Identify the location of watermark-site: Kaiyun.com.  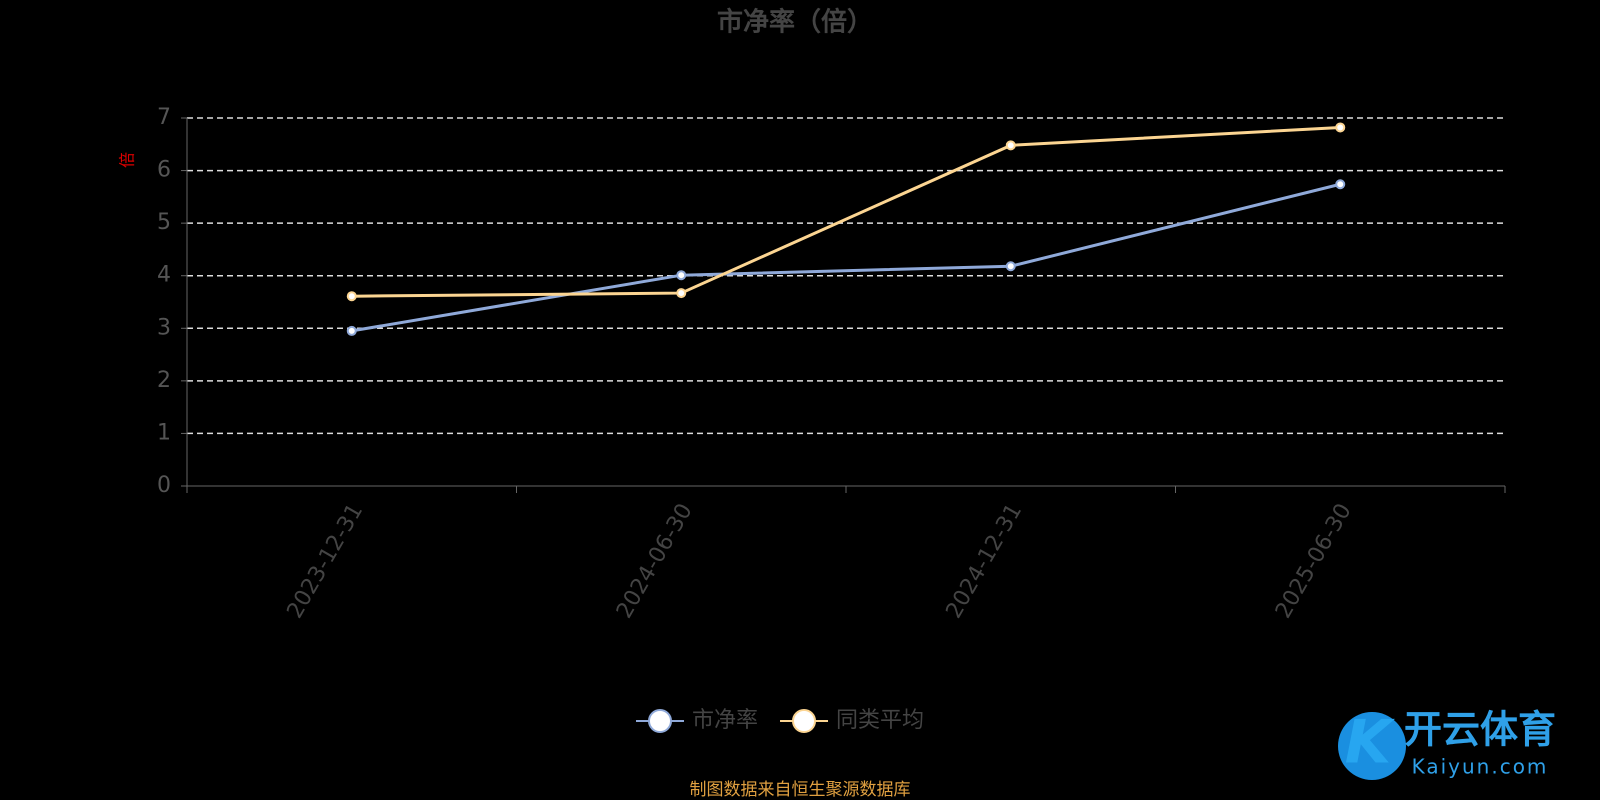
(1480, 767).